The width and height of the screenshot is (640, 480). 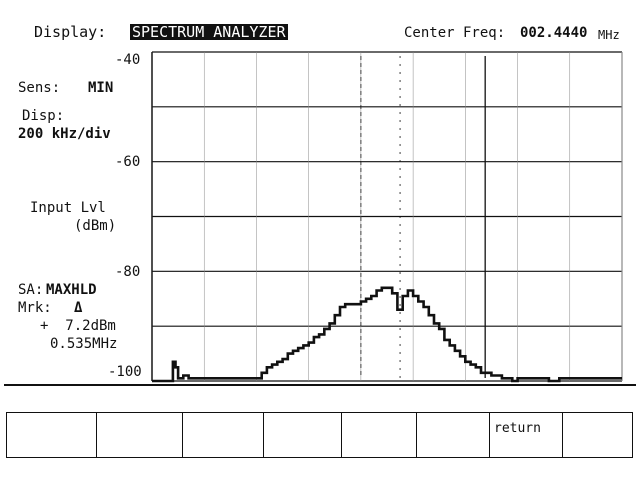 What do you see at coordinates (68, 208) in the screenshot?
I see `input-lvl-label: Input Lvl` at bounding box center [68, 208].